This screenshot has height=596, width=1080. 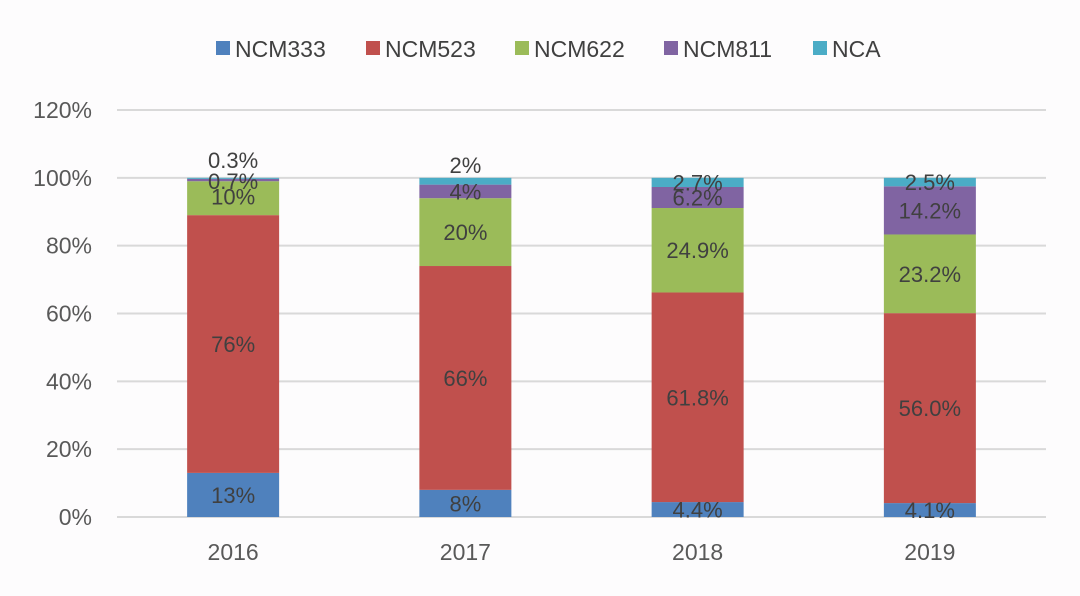 I want to click on y-tick-label: 100%, so click(x=62, y=178).